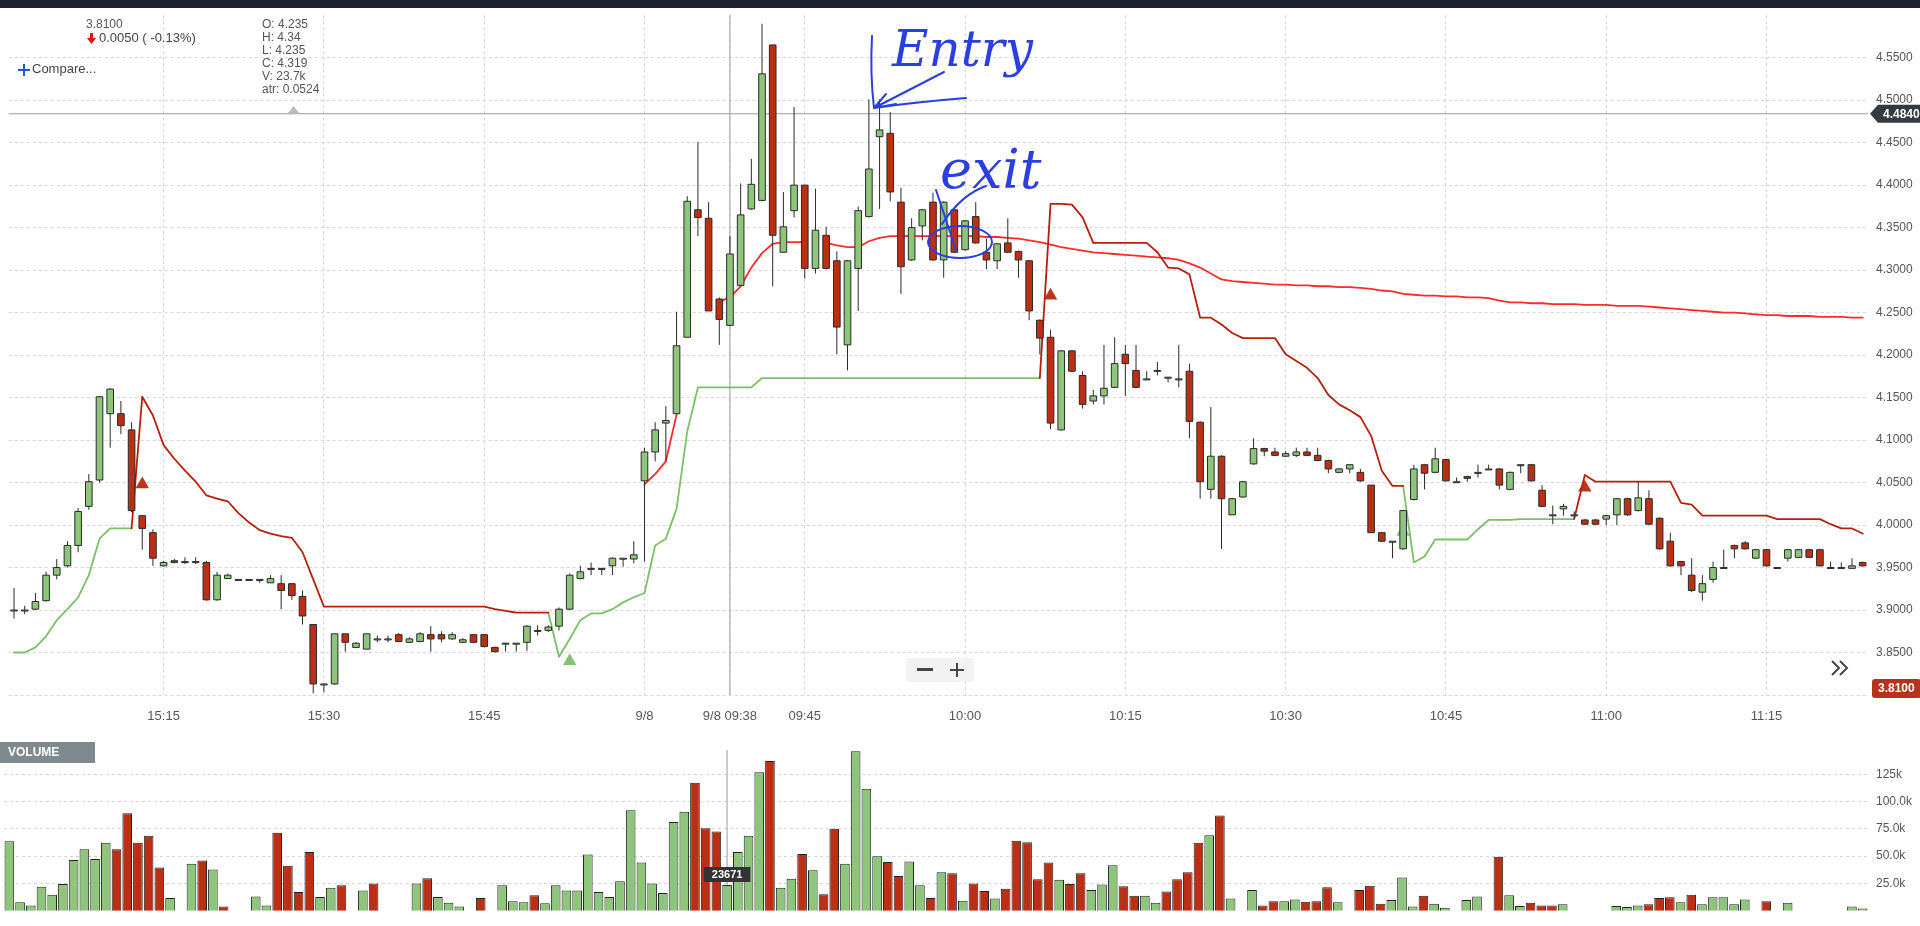 Image resolution: width=1920 pixels, height=926 pixels. I want to click on annotation: 0.0050 ( -0.13%), so click(147, 38).